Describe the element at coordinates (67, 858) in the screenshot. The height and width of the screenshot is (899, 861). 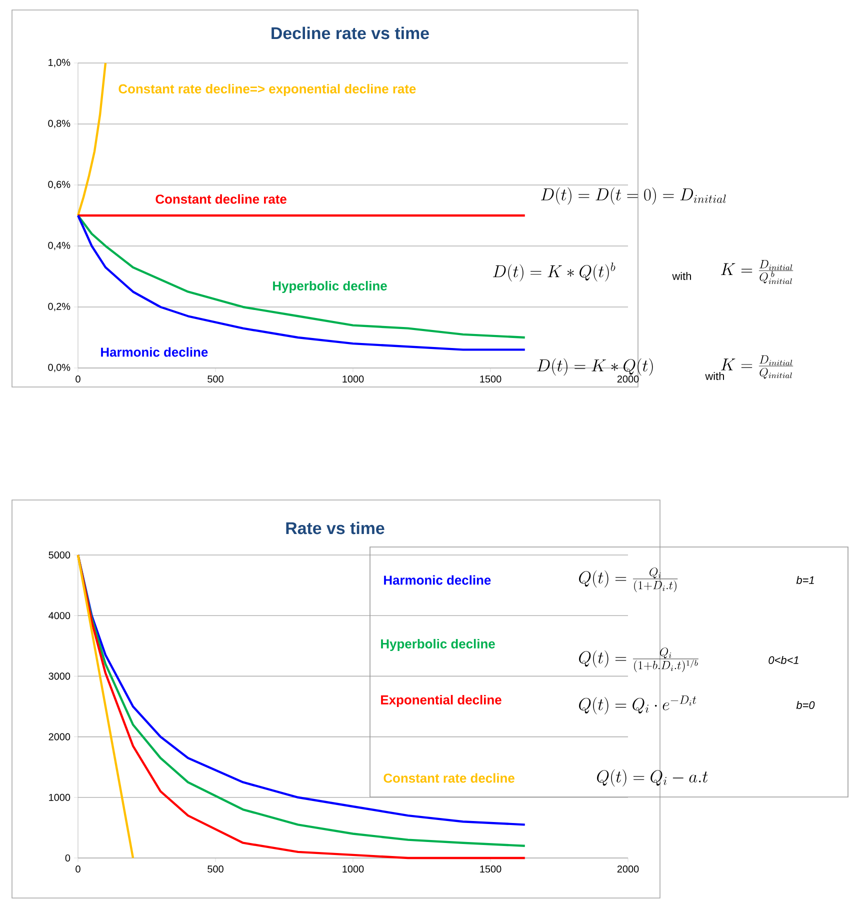
I see `y-tick-label: 0` at that location.